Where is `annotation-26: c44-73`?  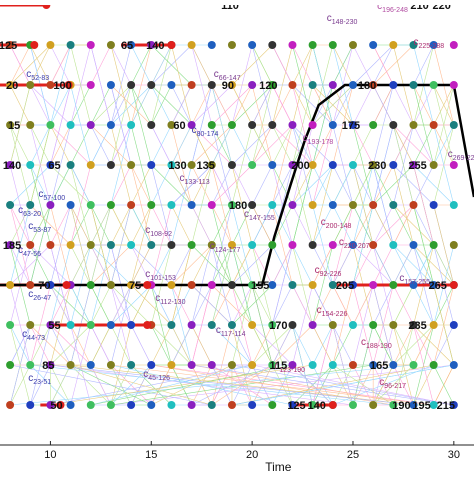
annotation-26: c44-73 is located at coordinates (33, 335).